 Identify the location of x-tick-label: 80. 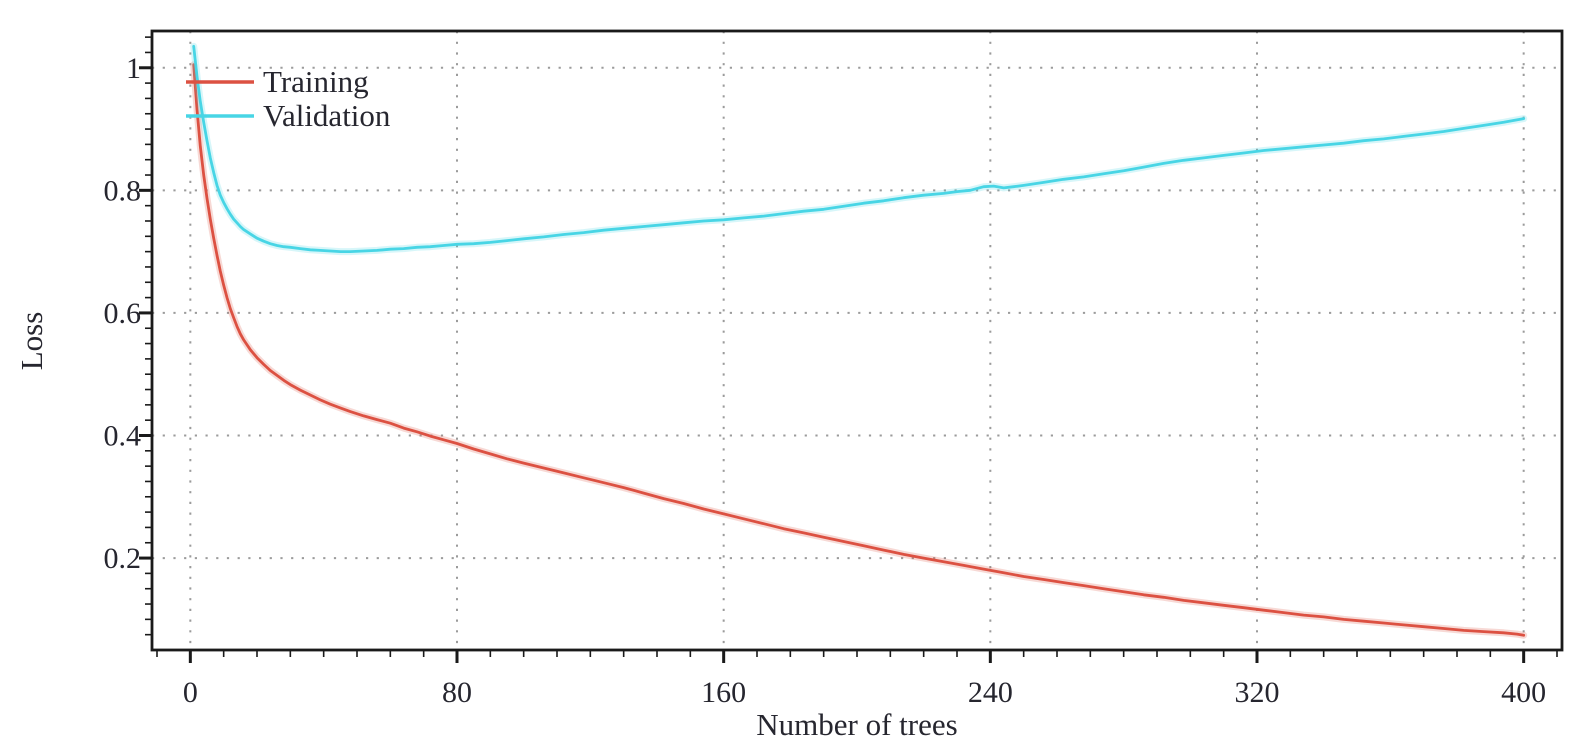
(457, 692).